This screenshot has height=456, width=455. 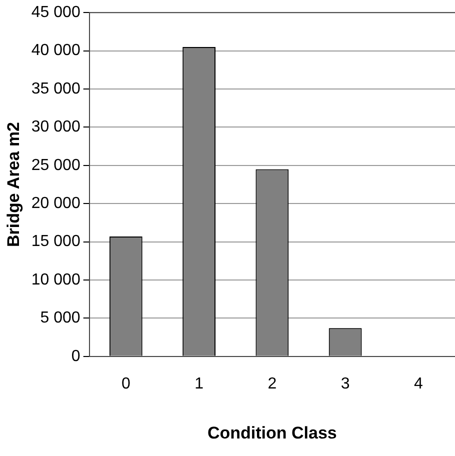 I want to click on x-axis-title: Condition Class, so click(x=272, y=432).